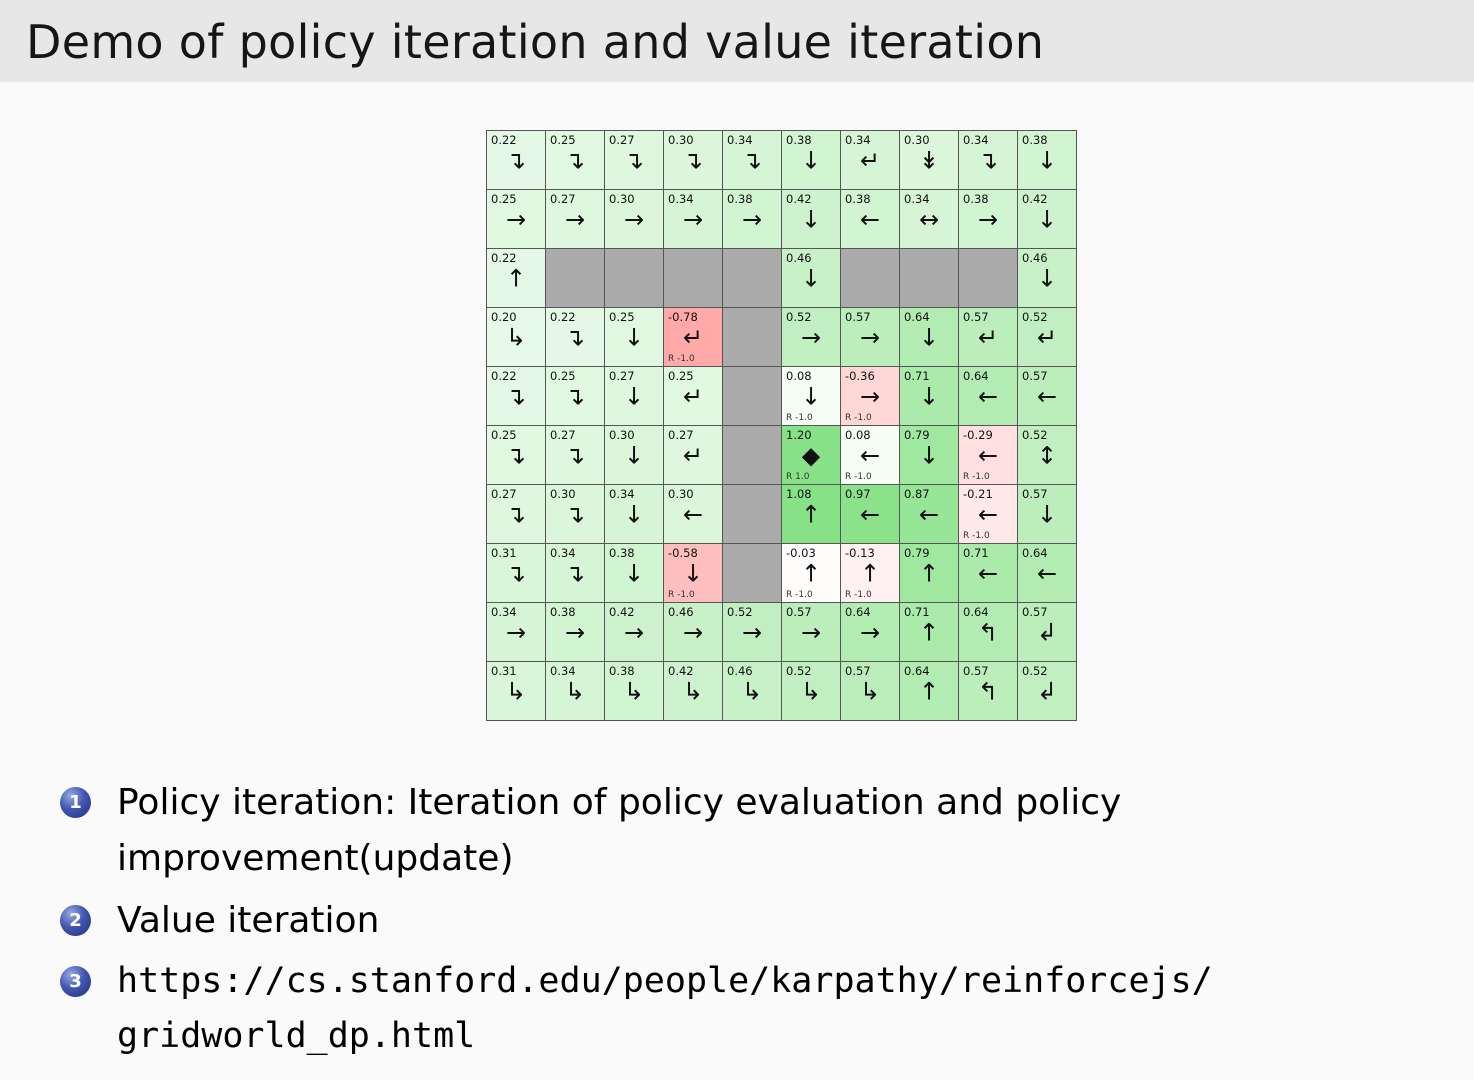  I want to click on grid-cell: -0.21 ← R -1.0, so click(988, 514).